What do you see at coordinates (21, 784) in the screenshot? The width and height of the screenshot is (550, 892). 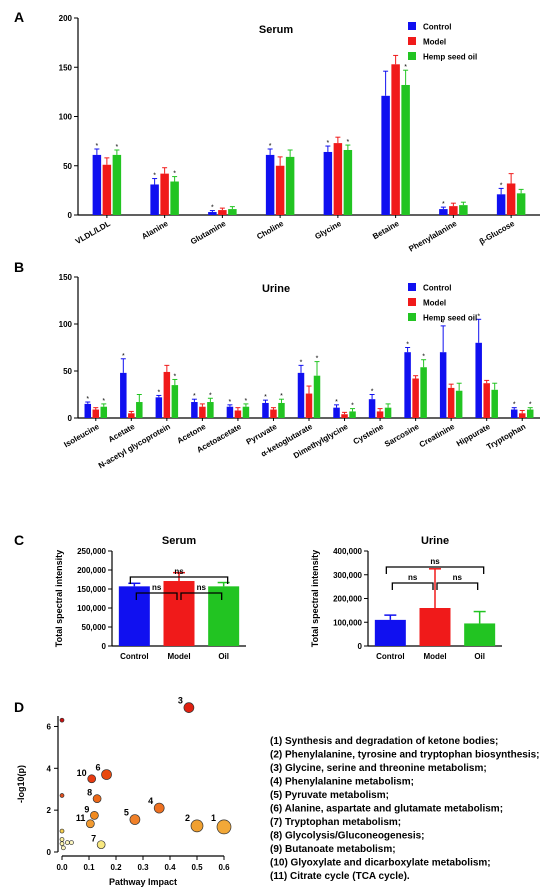 I see `y-axis-label: -log10(p)` at bounding box center [21, 784].